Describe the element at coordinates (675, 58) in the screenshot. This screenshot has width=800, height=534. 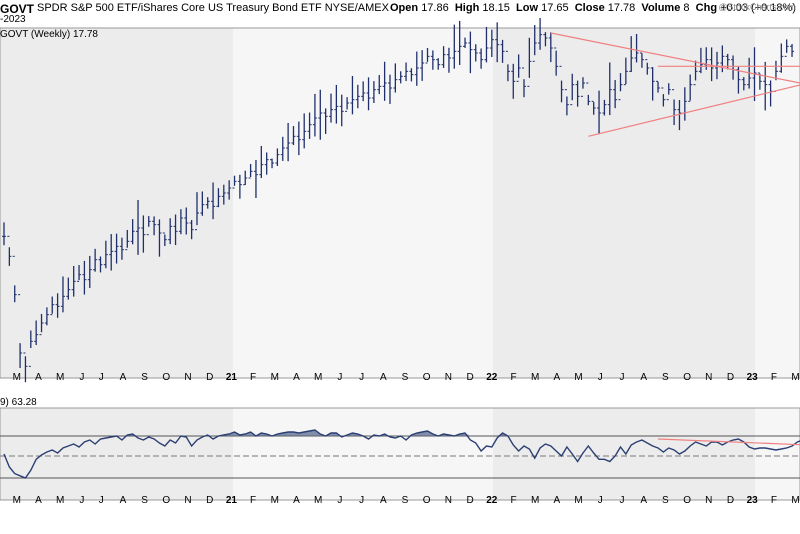
I see `upper-trendline` at that location.